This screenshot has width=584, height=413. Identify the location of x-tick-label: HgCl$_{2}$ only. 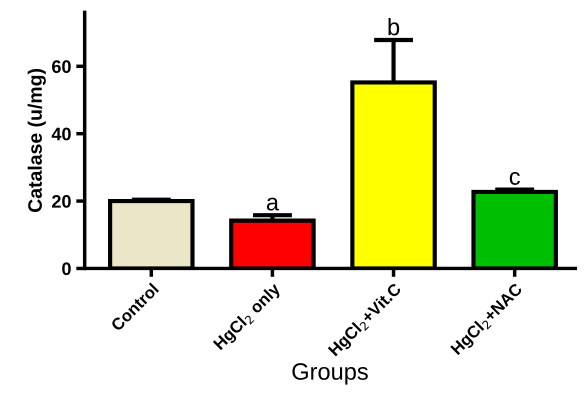
(248, 317).